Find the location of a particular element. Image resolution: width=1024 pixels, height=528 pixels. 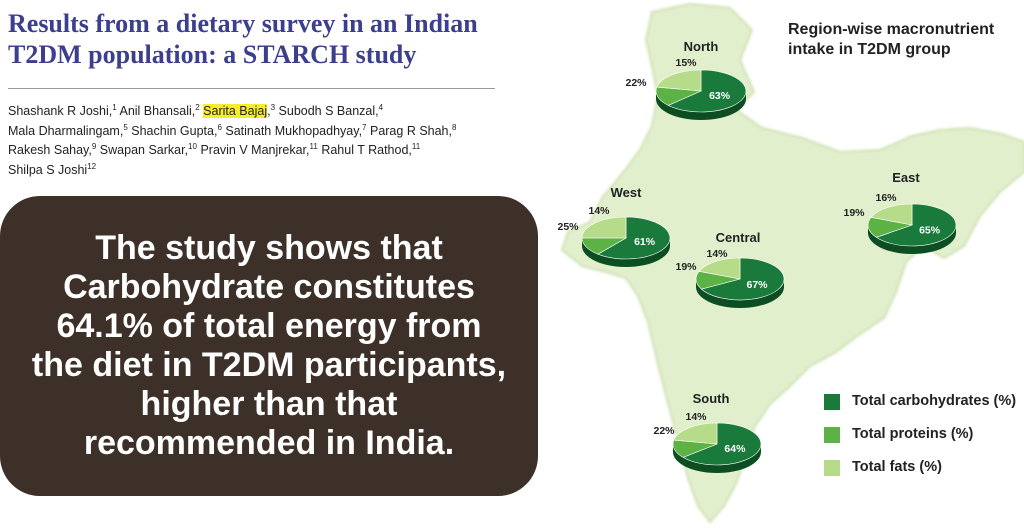

author-affiliation: 7 is located at coordinates (364, 127).